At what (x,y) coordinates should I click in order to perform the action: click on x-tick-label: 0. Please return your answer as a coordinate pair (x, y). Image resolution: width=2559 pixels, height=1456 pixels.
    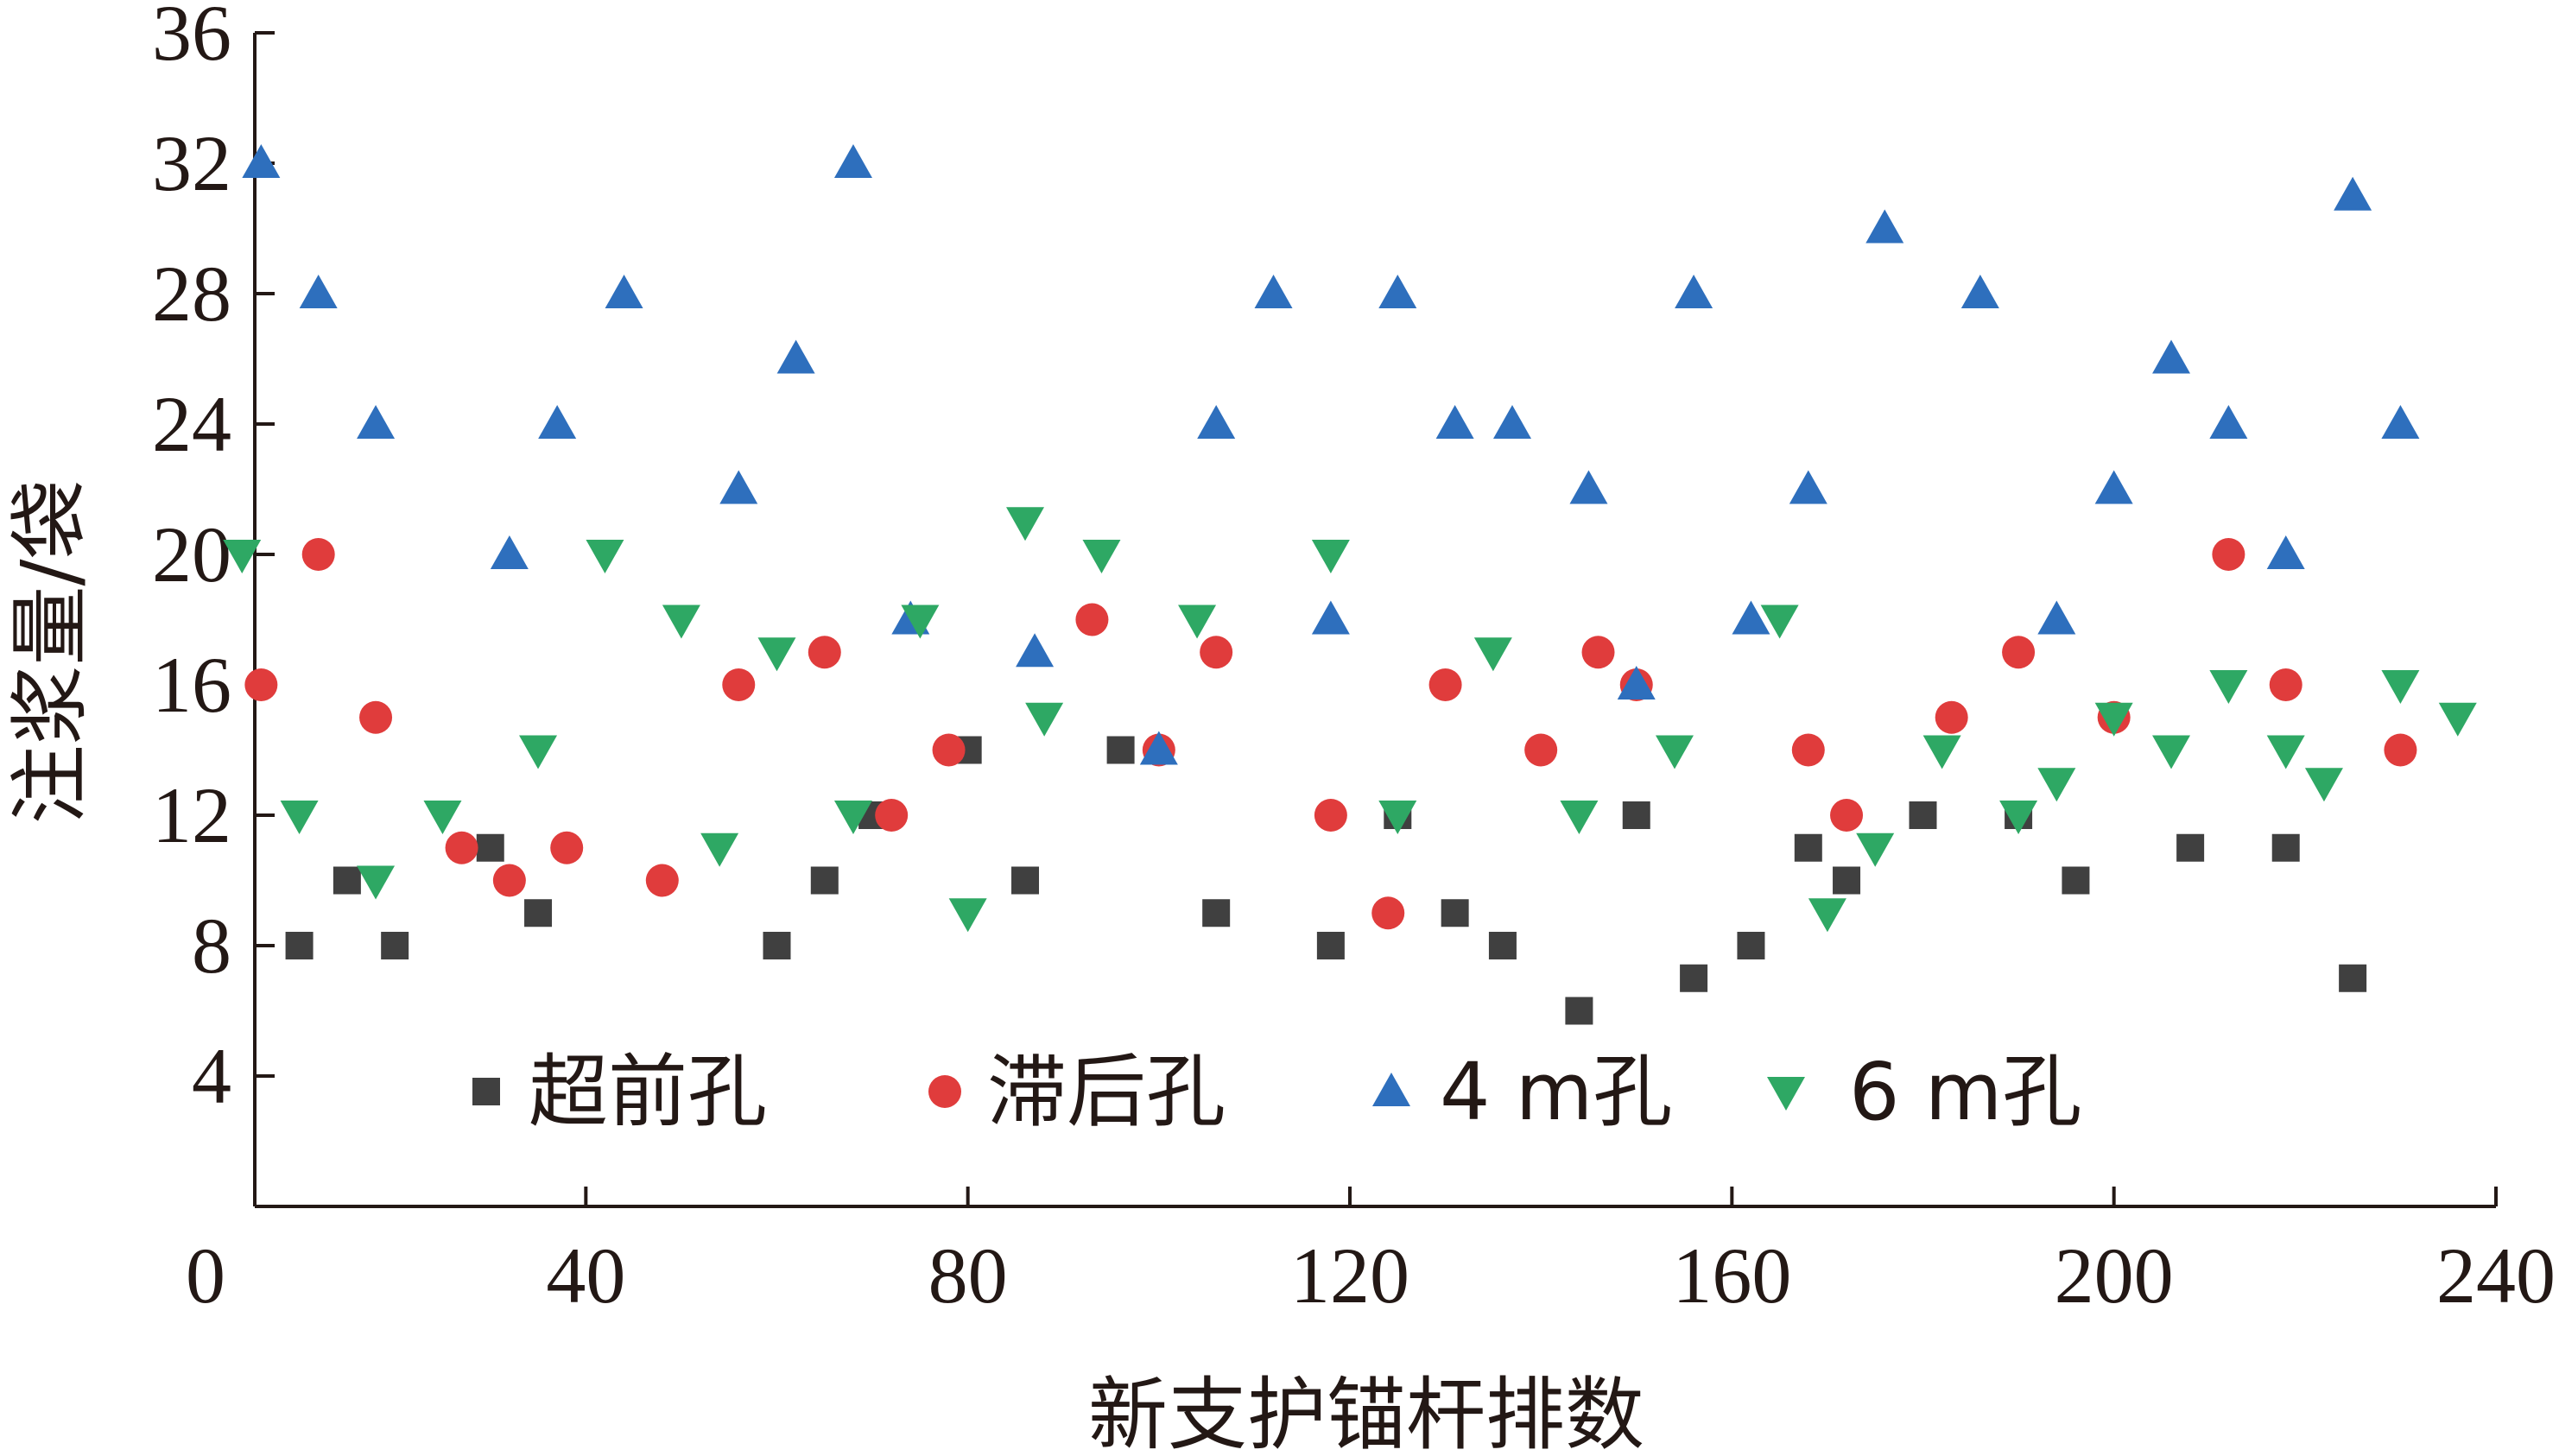
    Looking at the image, I should click on (205, 1276).